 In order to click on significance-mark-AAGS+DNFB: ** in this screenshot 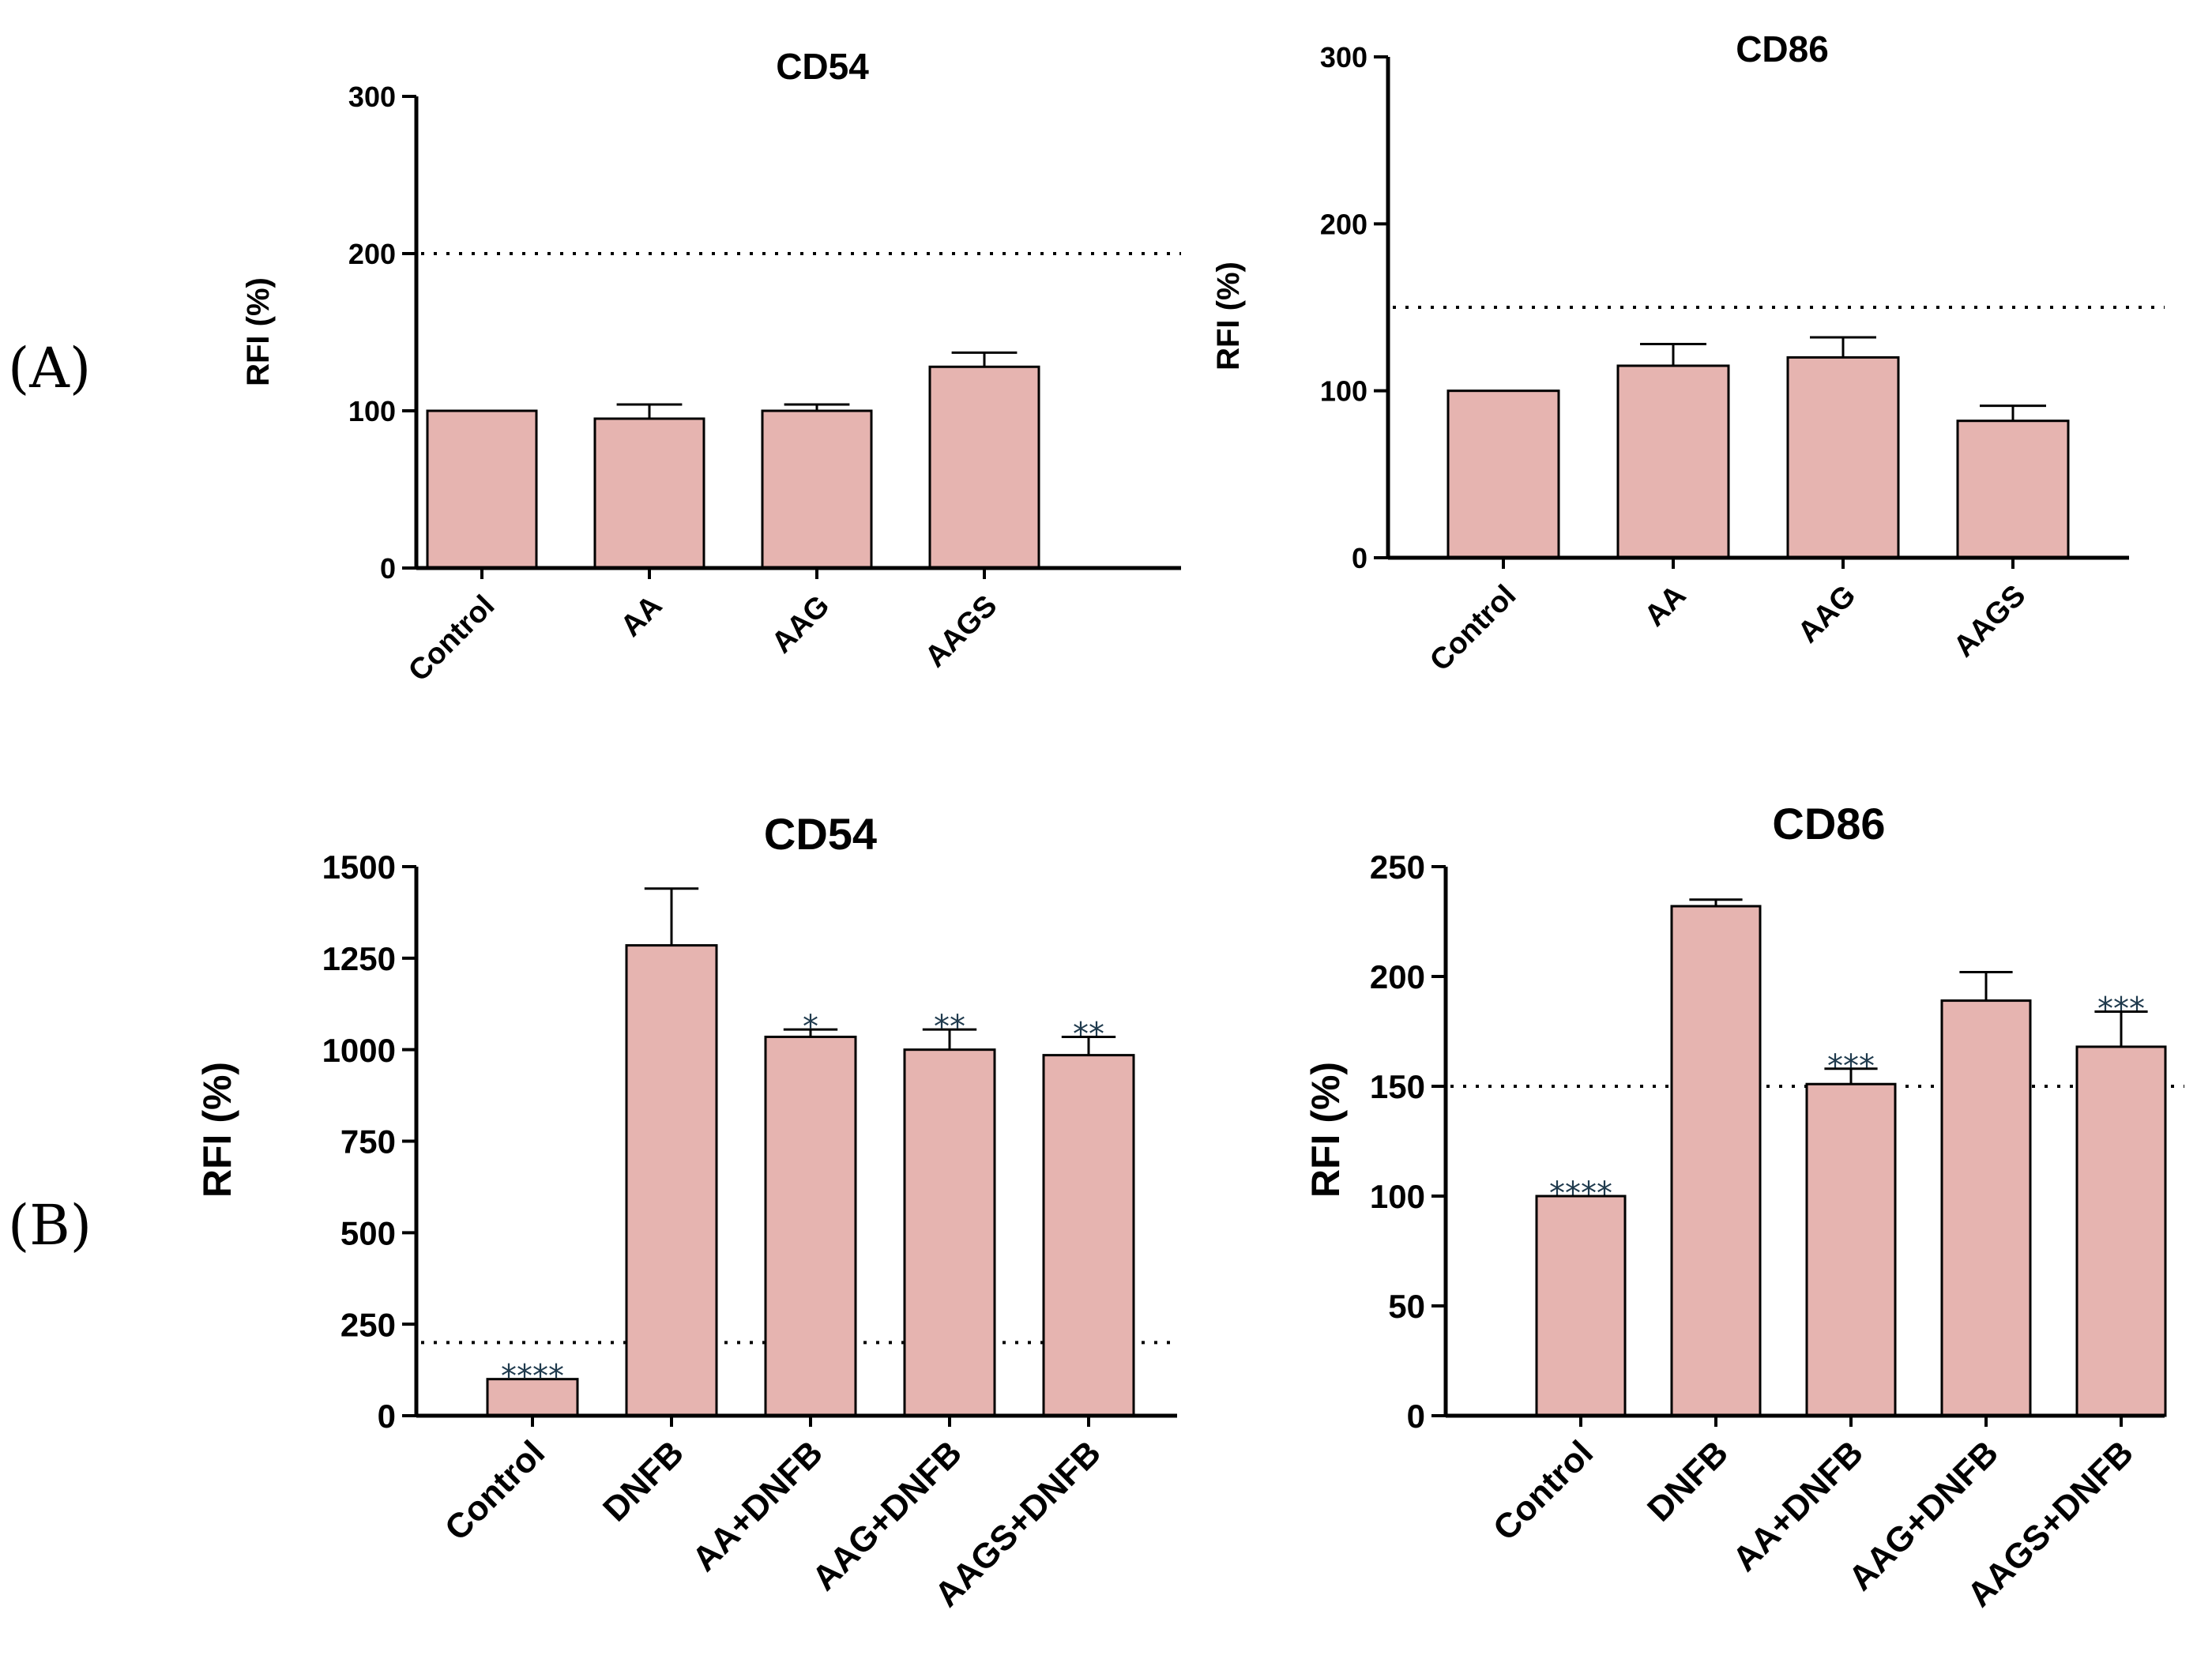, I will do `click(1088, 1034)`.